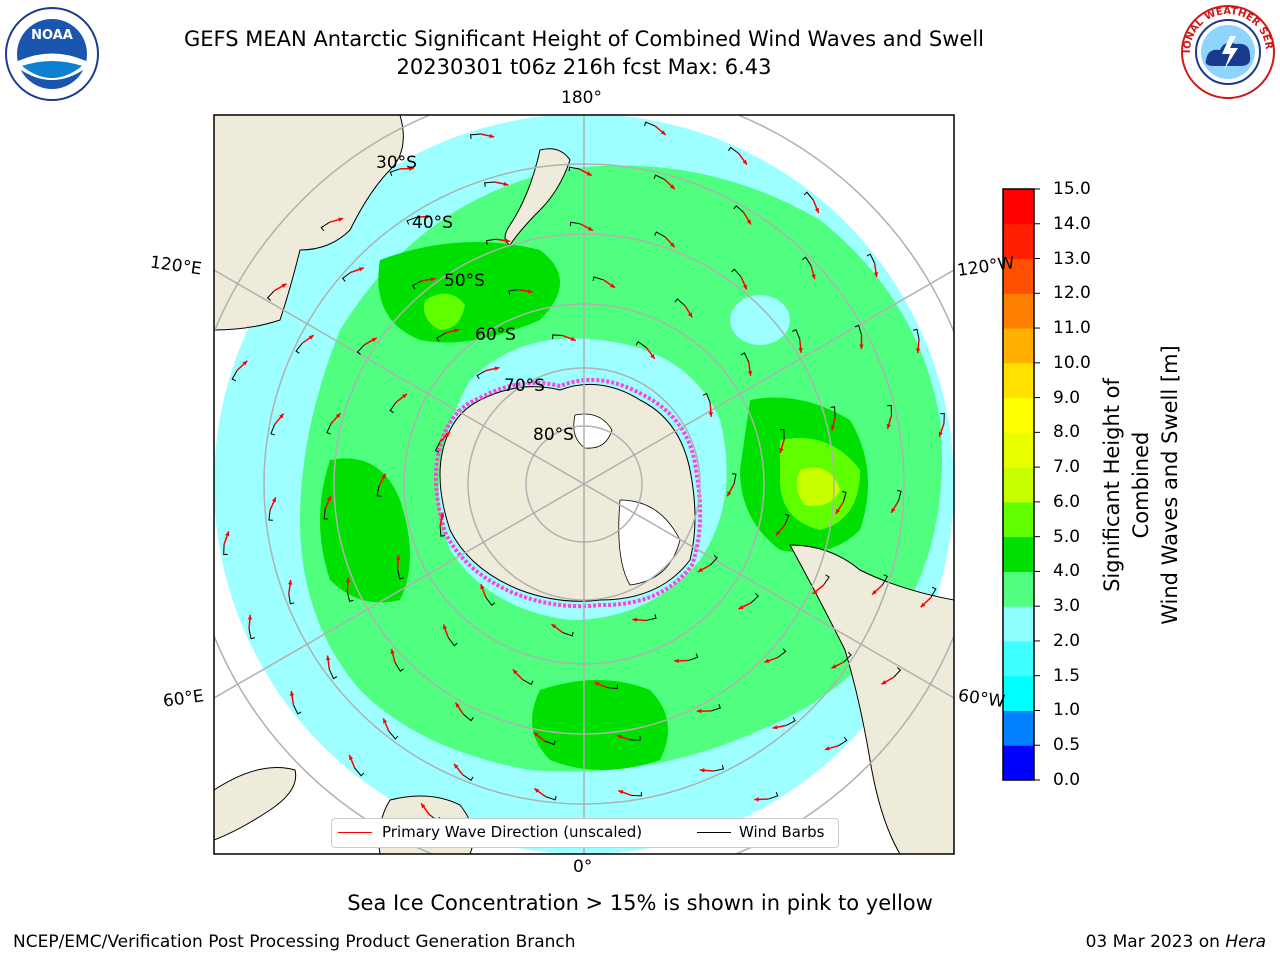  I want to click on colorbar-tick-label: 12.0, so click(1072, 293).